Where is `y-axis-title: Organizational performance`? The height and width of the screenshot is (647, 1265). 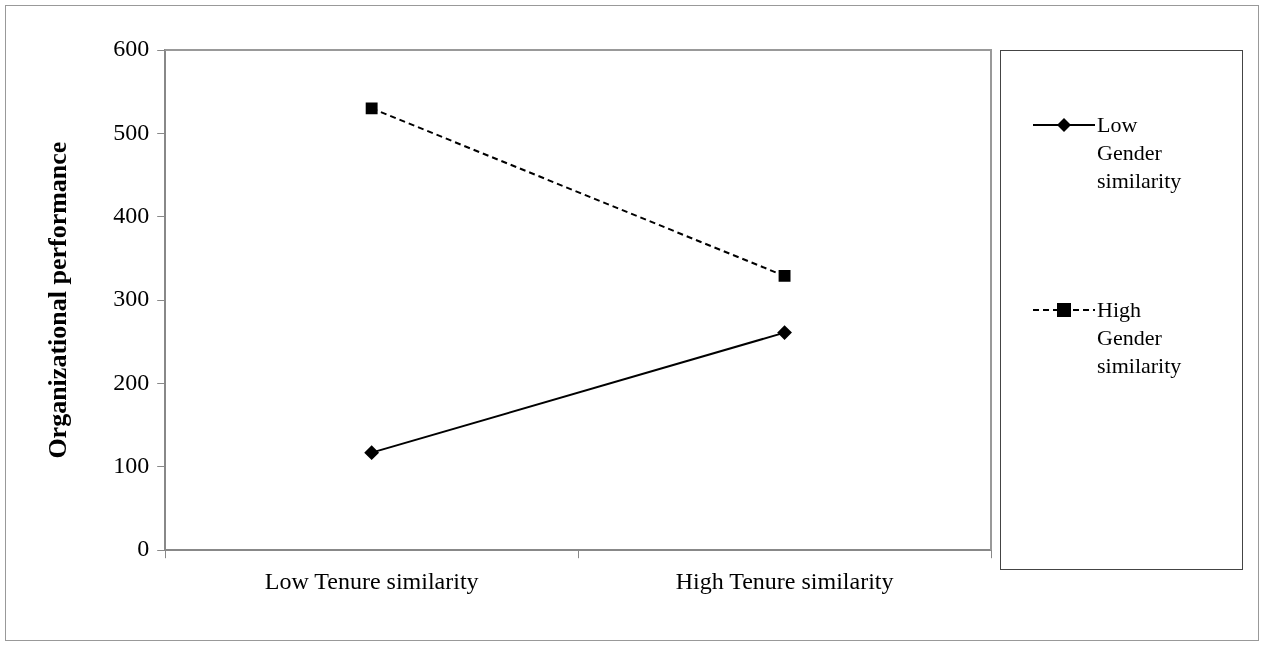
y-axis-title: Organizational performance is located at coordinates (58, 300).